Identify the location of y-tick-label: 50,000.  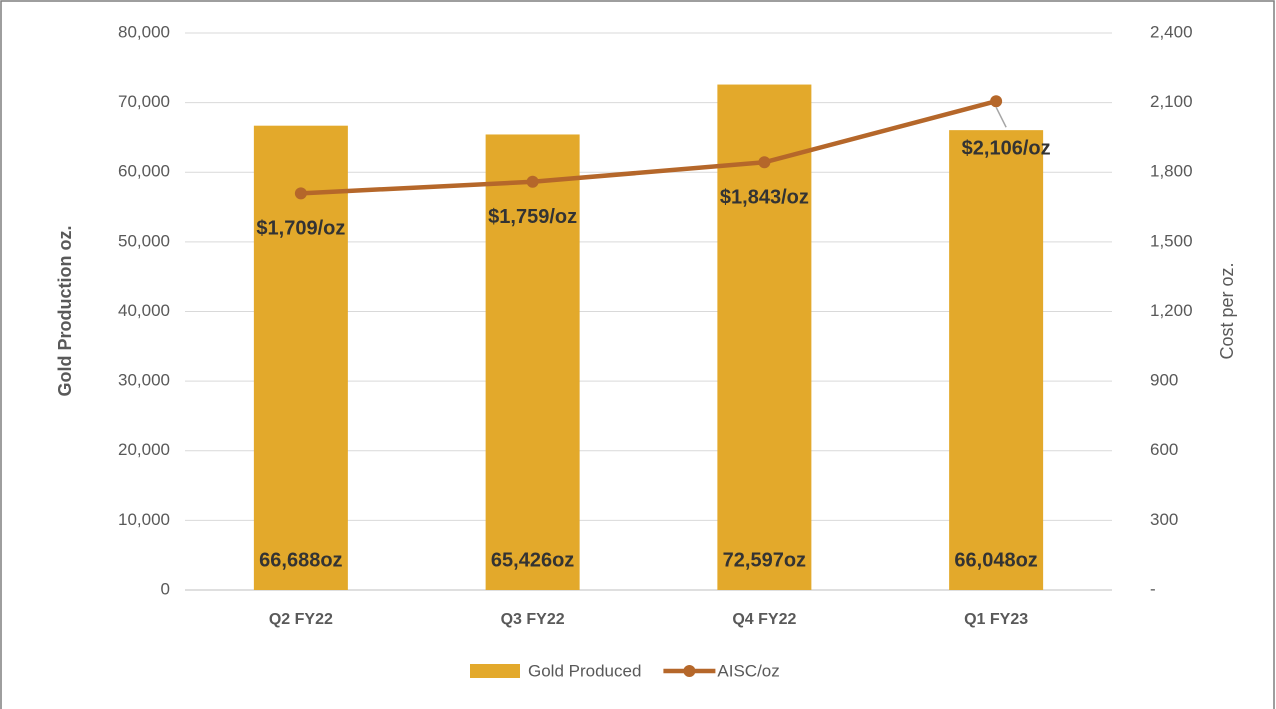
(144, 240).